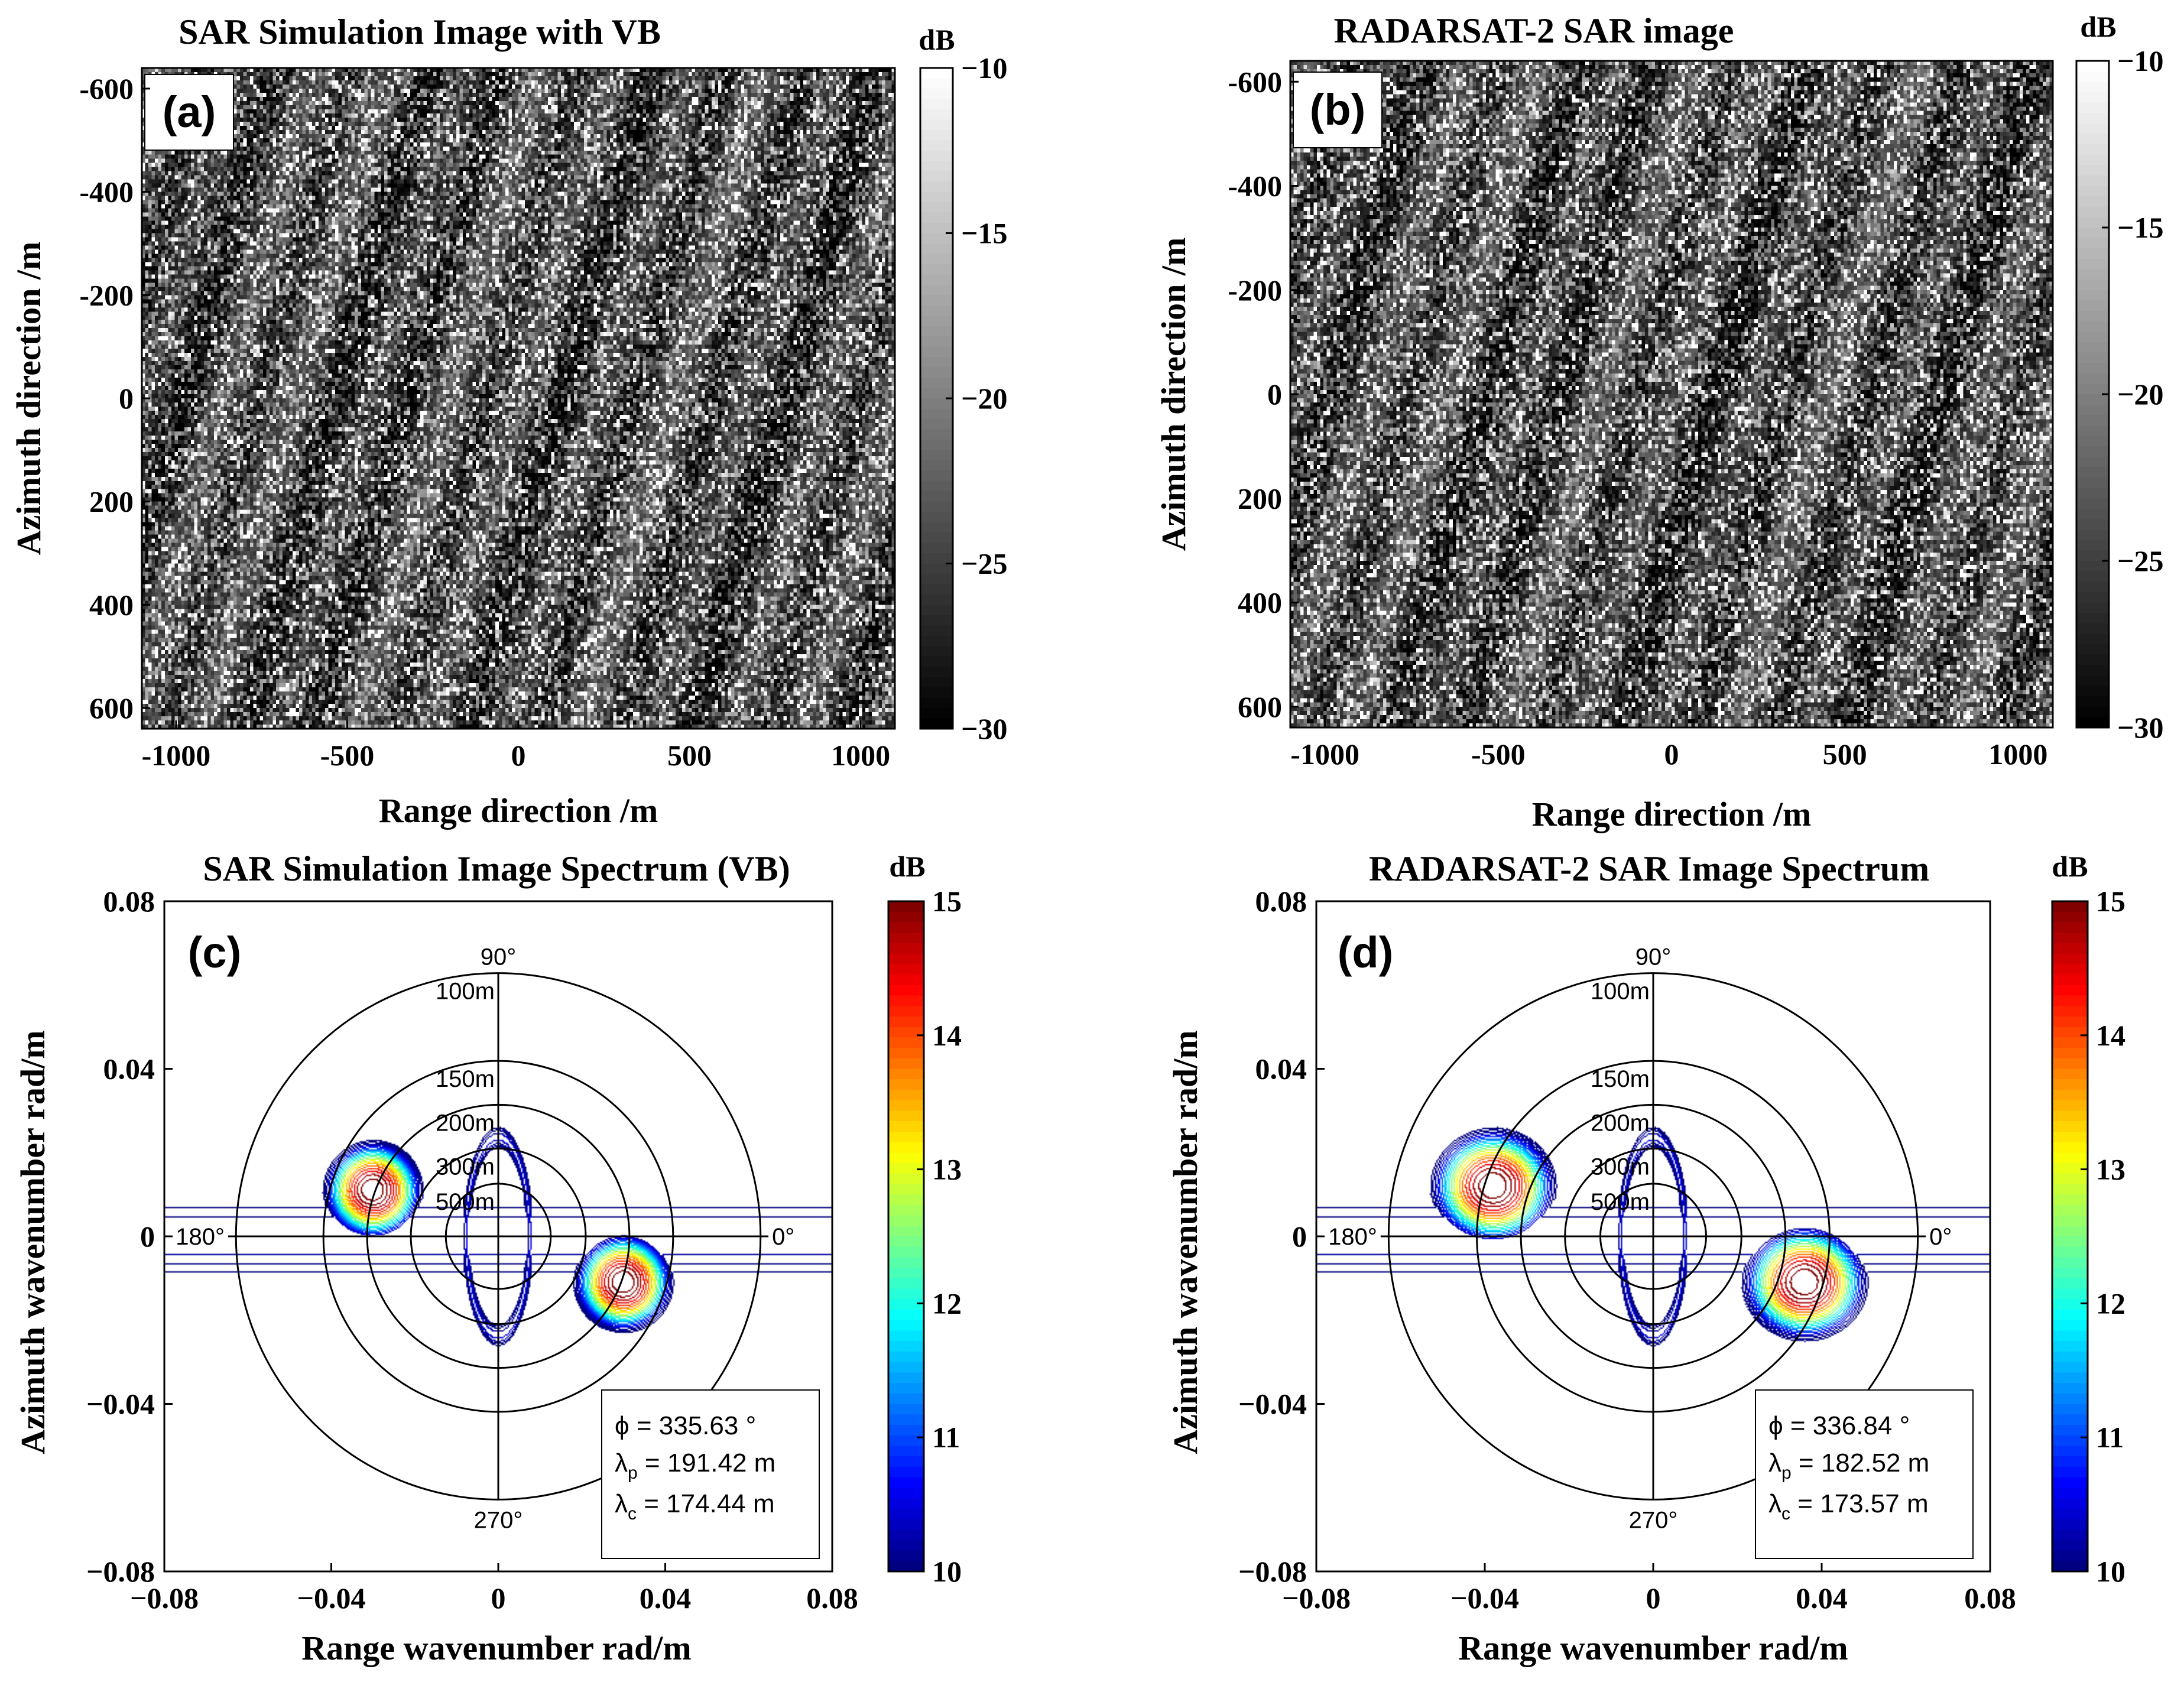 The image size is (2184, 1692). Describe the element at coordinates (1281, 1236) in the screenshot. I see `panel-d-y-ticks: 0.08 0.04 0 −0.04 −0.08` at that location.